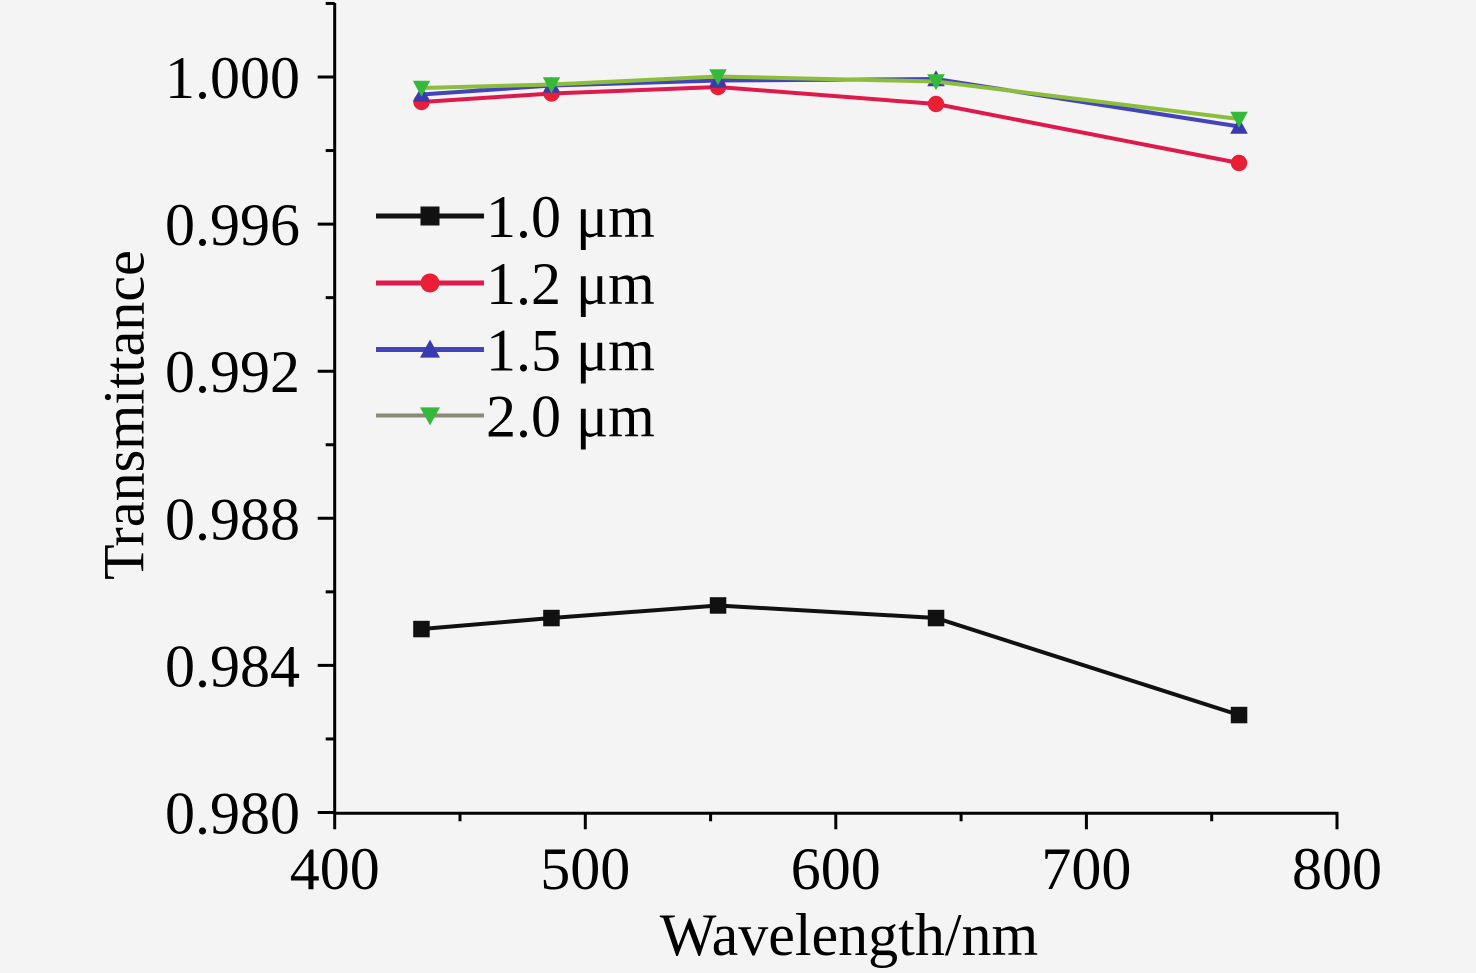  I want to click on svg-text: 0.984, so click(232, 666).